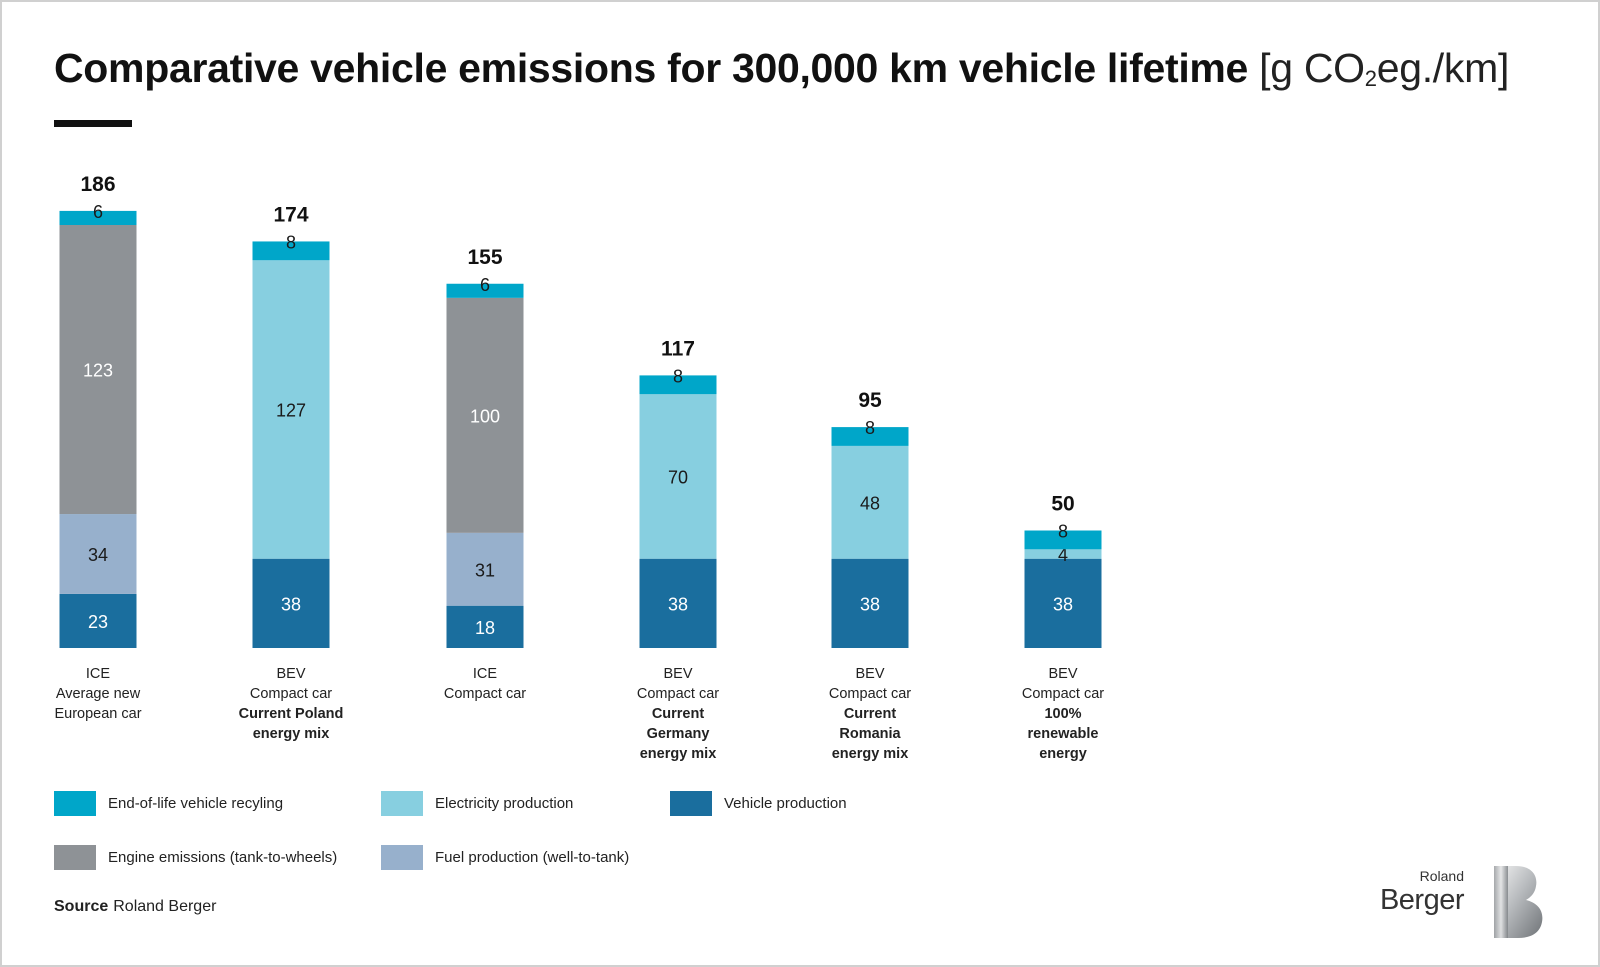 Image resolution: width=1600 pixels, height=967 pixels. What do you see at coordinates (165, 906) in the screenshot?
I see `source-text: Roland Berger` at bounding box center [165, 906].